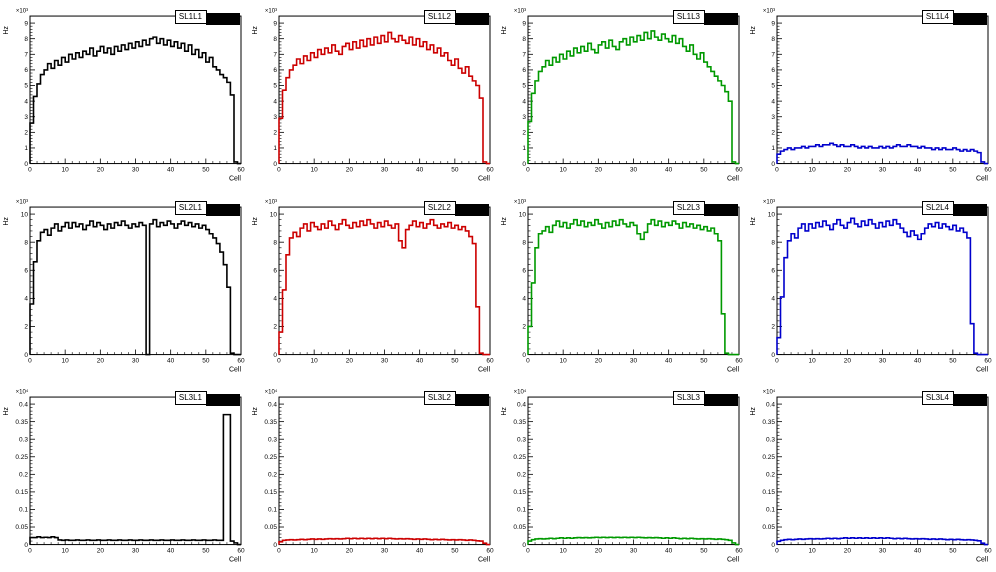 This screenshot has height=572, width=996. I want to click on svg-text: ×10⁴, so click(22, 392).